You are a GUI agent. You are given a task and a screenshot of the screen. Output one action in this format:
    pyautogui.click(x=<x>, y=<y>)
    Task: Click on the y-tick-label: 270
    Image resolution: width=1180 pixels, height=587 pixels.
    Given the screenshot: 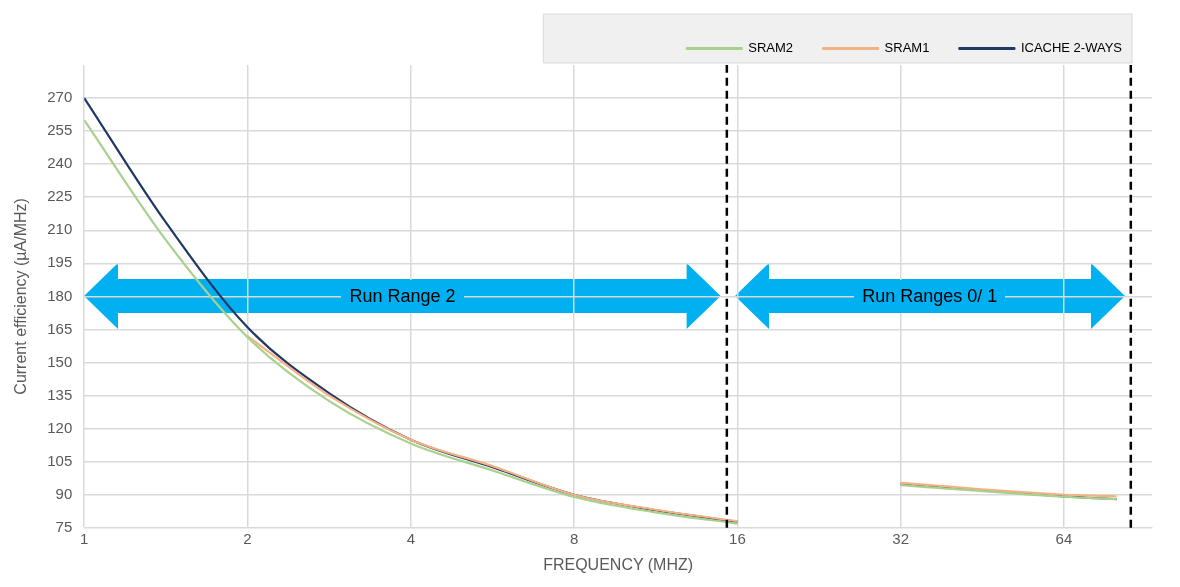 What is the action you would take?
    pyautogui.click(x=60, y=97)
    